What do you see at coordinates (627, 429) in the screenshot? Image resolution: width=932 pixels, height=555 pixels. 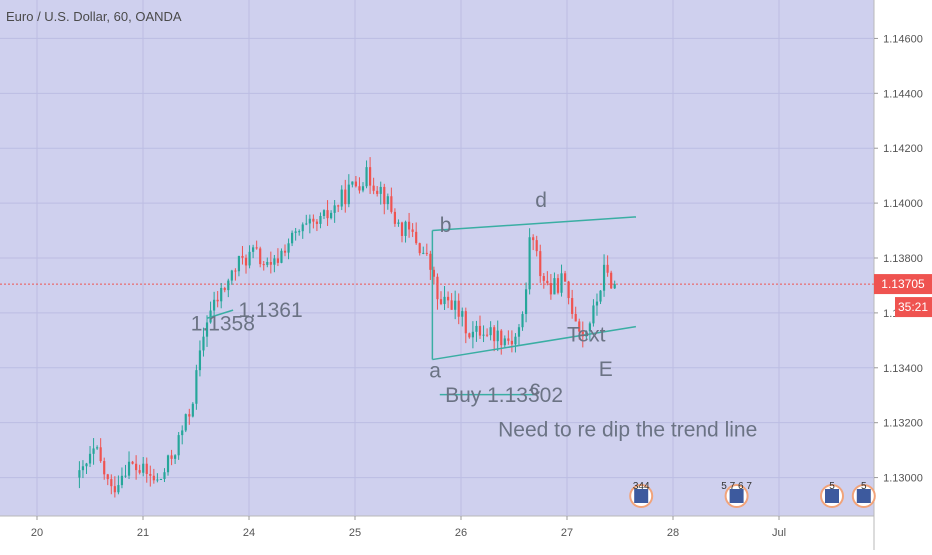 I see `annotation-label: Need to re dip the trend line` at bounding box center [627, 429].